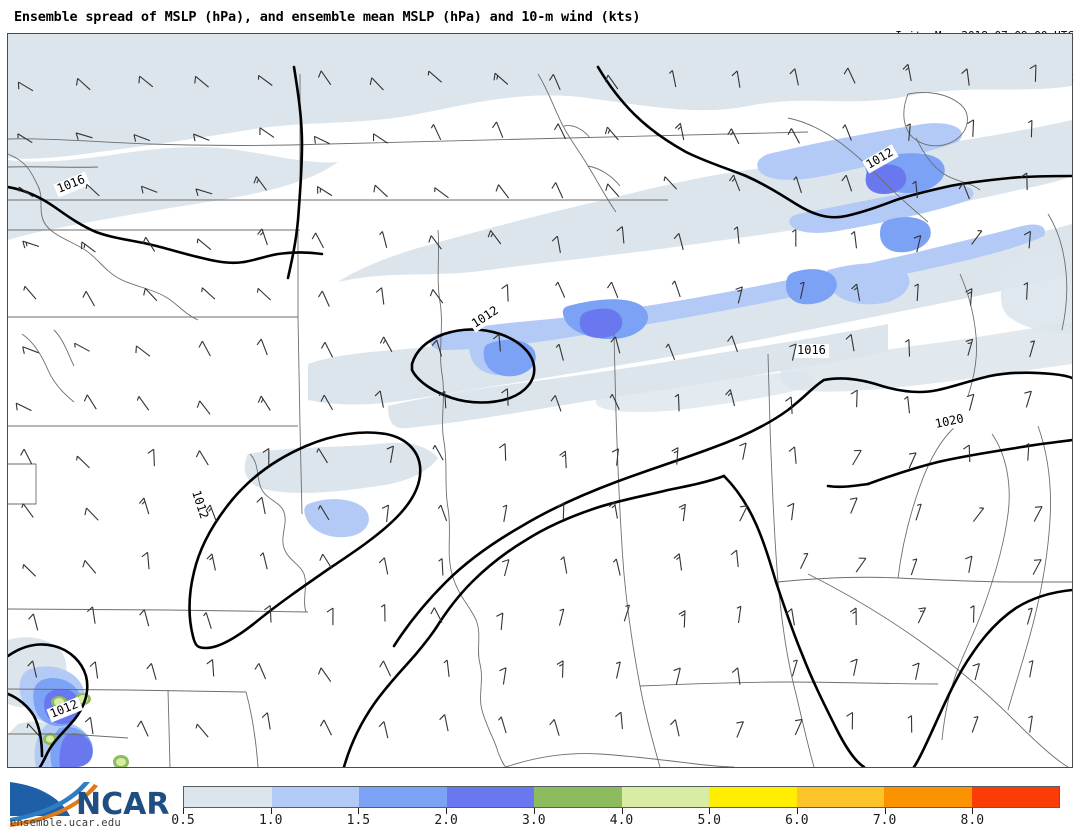 The image size is (1080, 834). What do you see at coordinates (949, 421) in the screenshot?
I see `contour-label: 1020` at bounding box center [949, 421].